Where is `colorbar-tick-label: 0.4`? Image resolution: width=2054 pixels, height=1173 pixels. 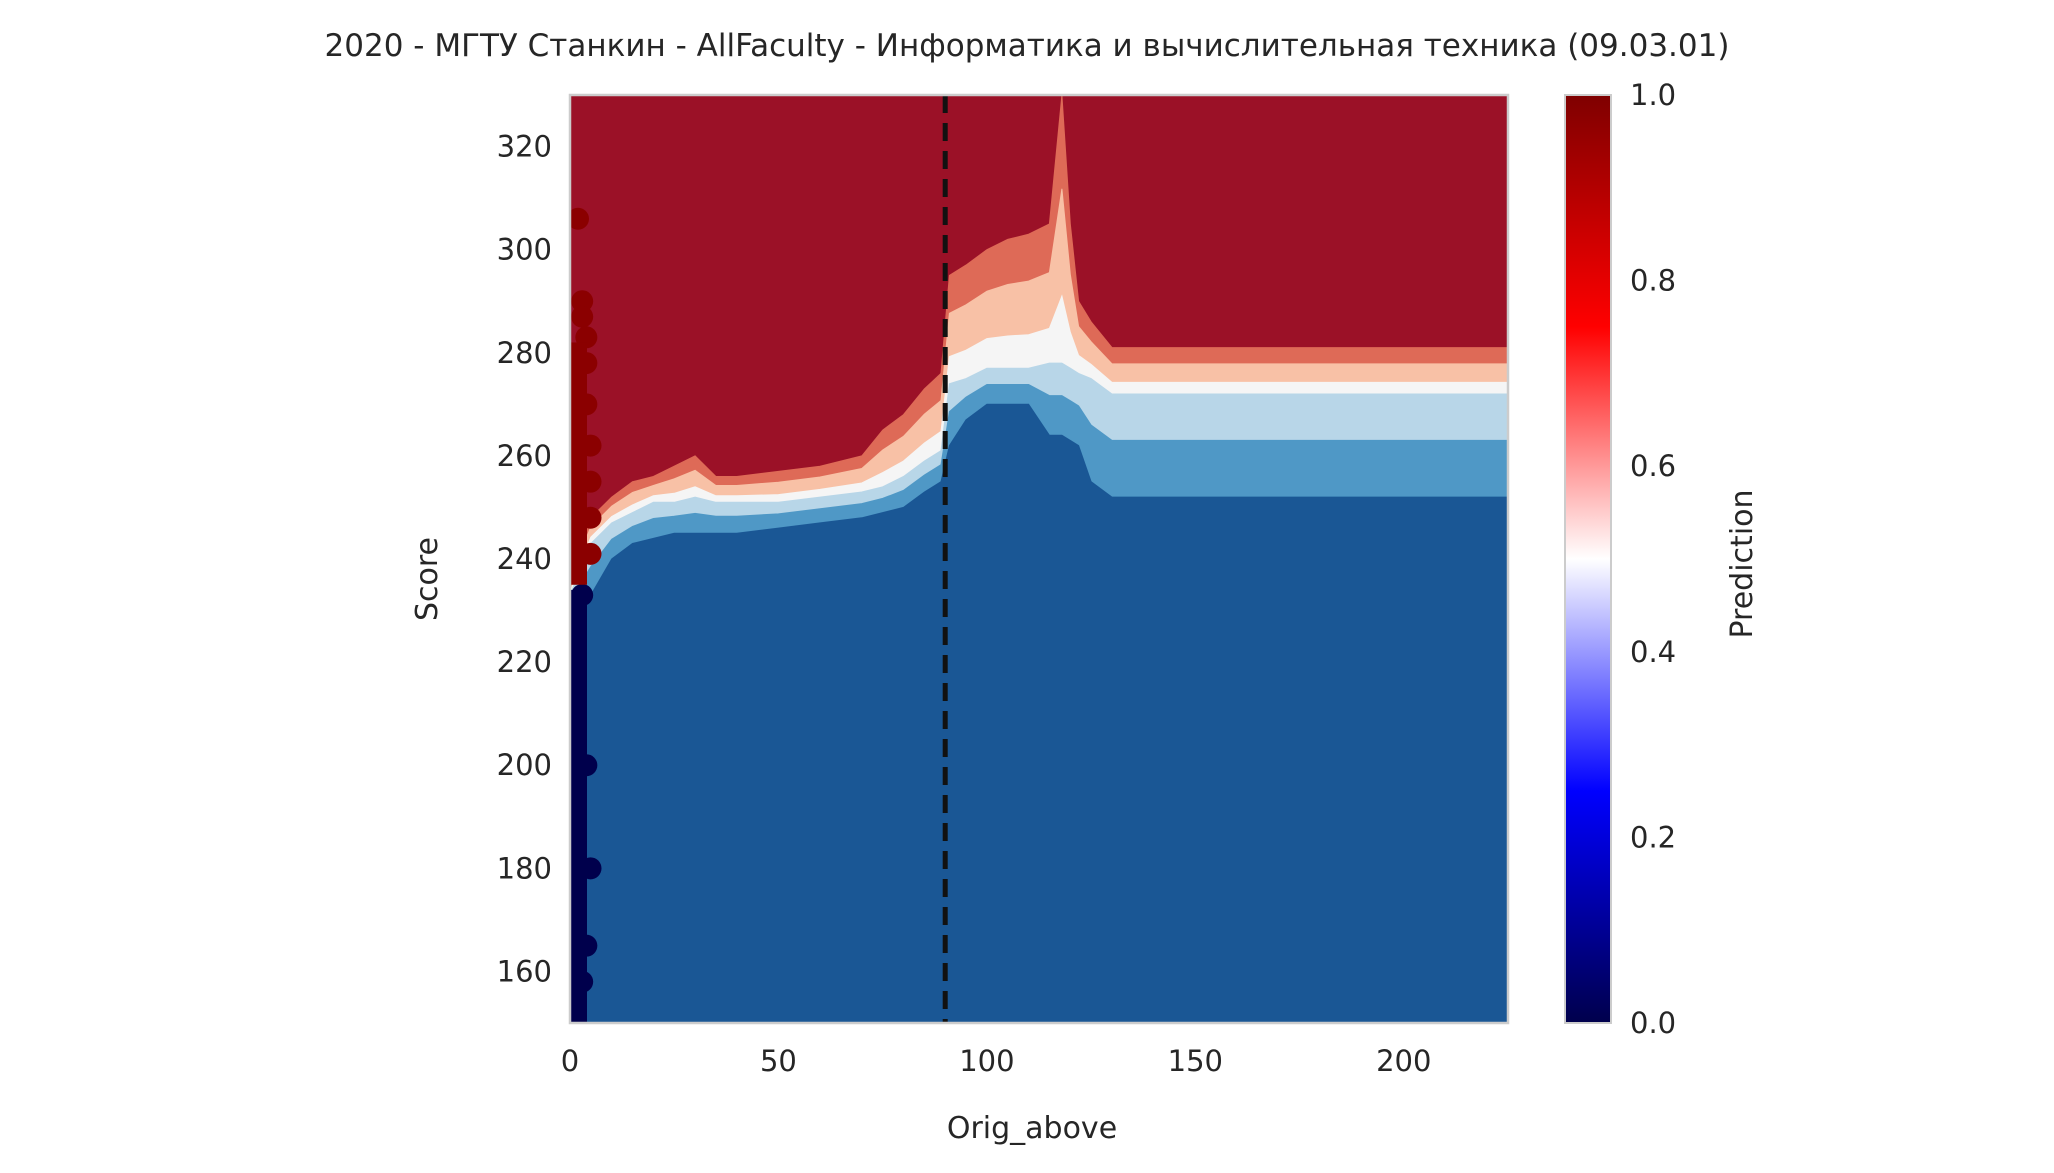 colorbar-tick-label: 0.4 is located at coordinates (1653, 652).